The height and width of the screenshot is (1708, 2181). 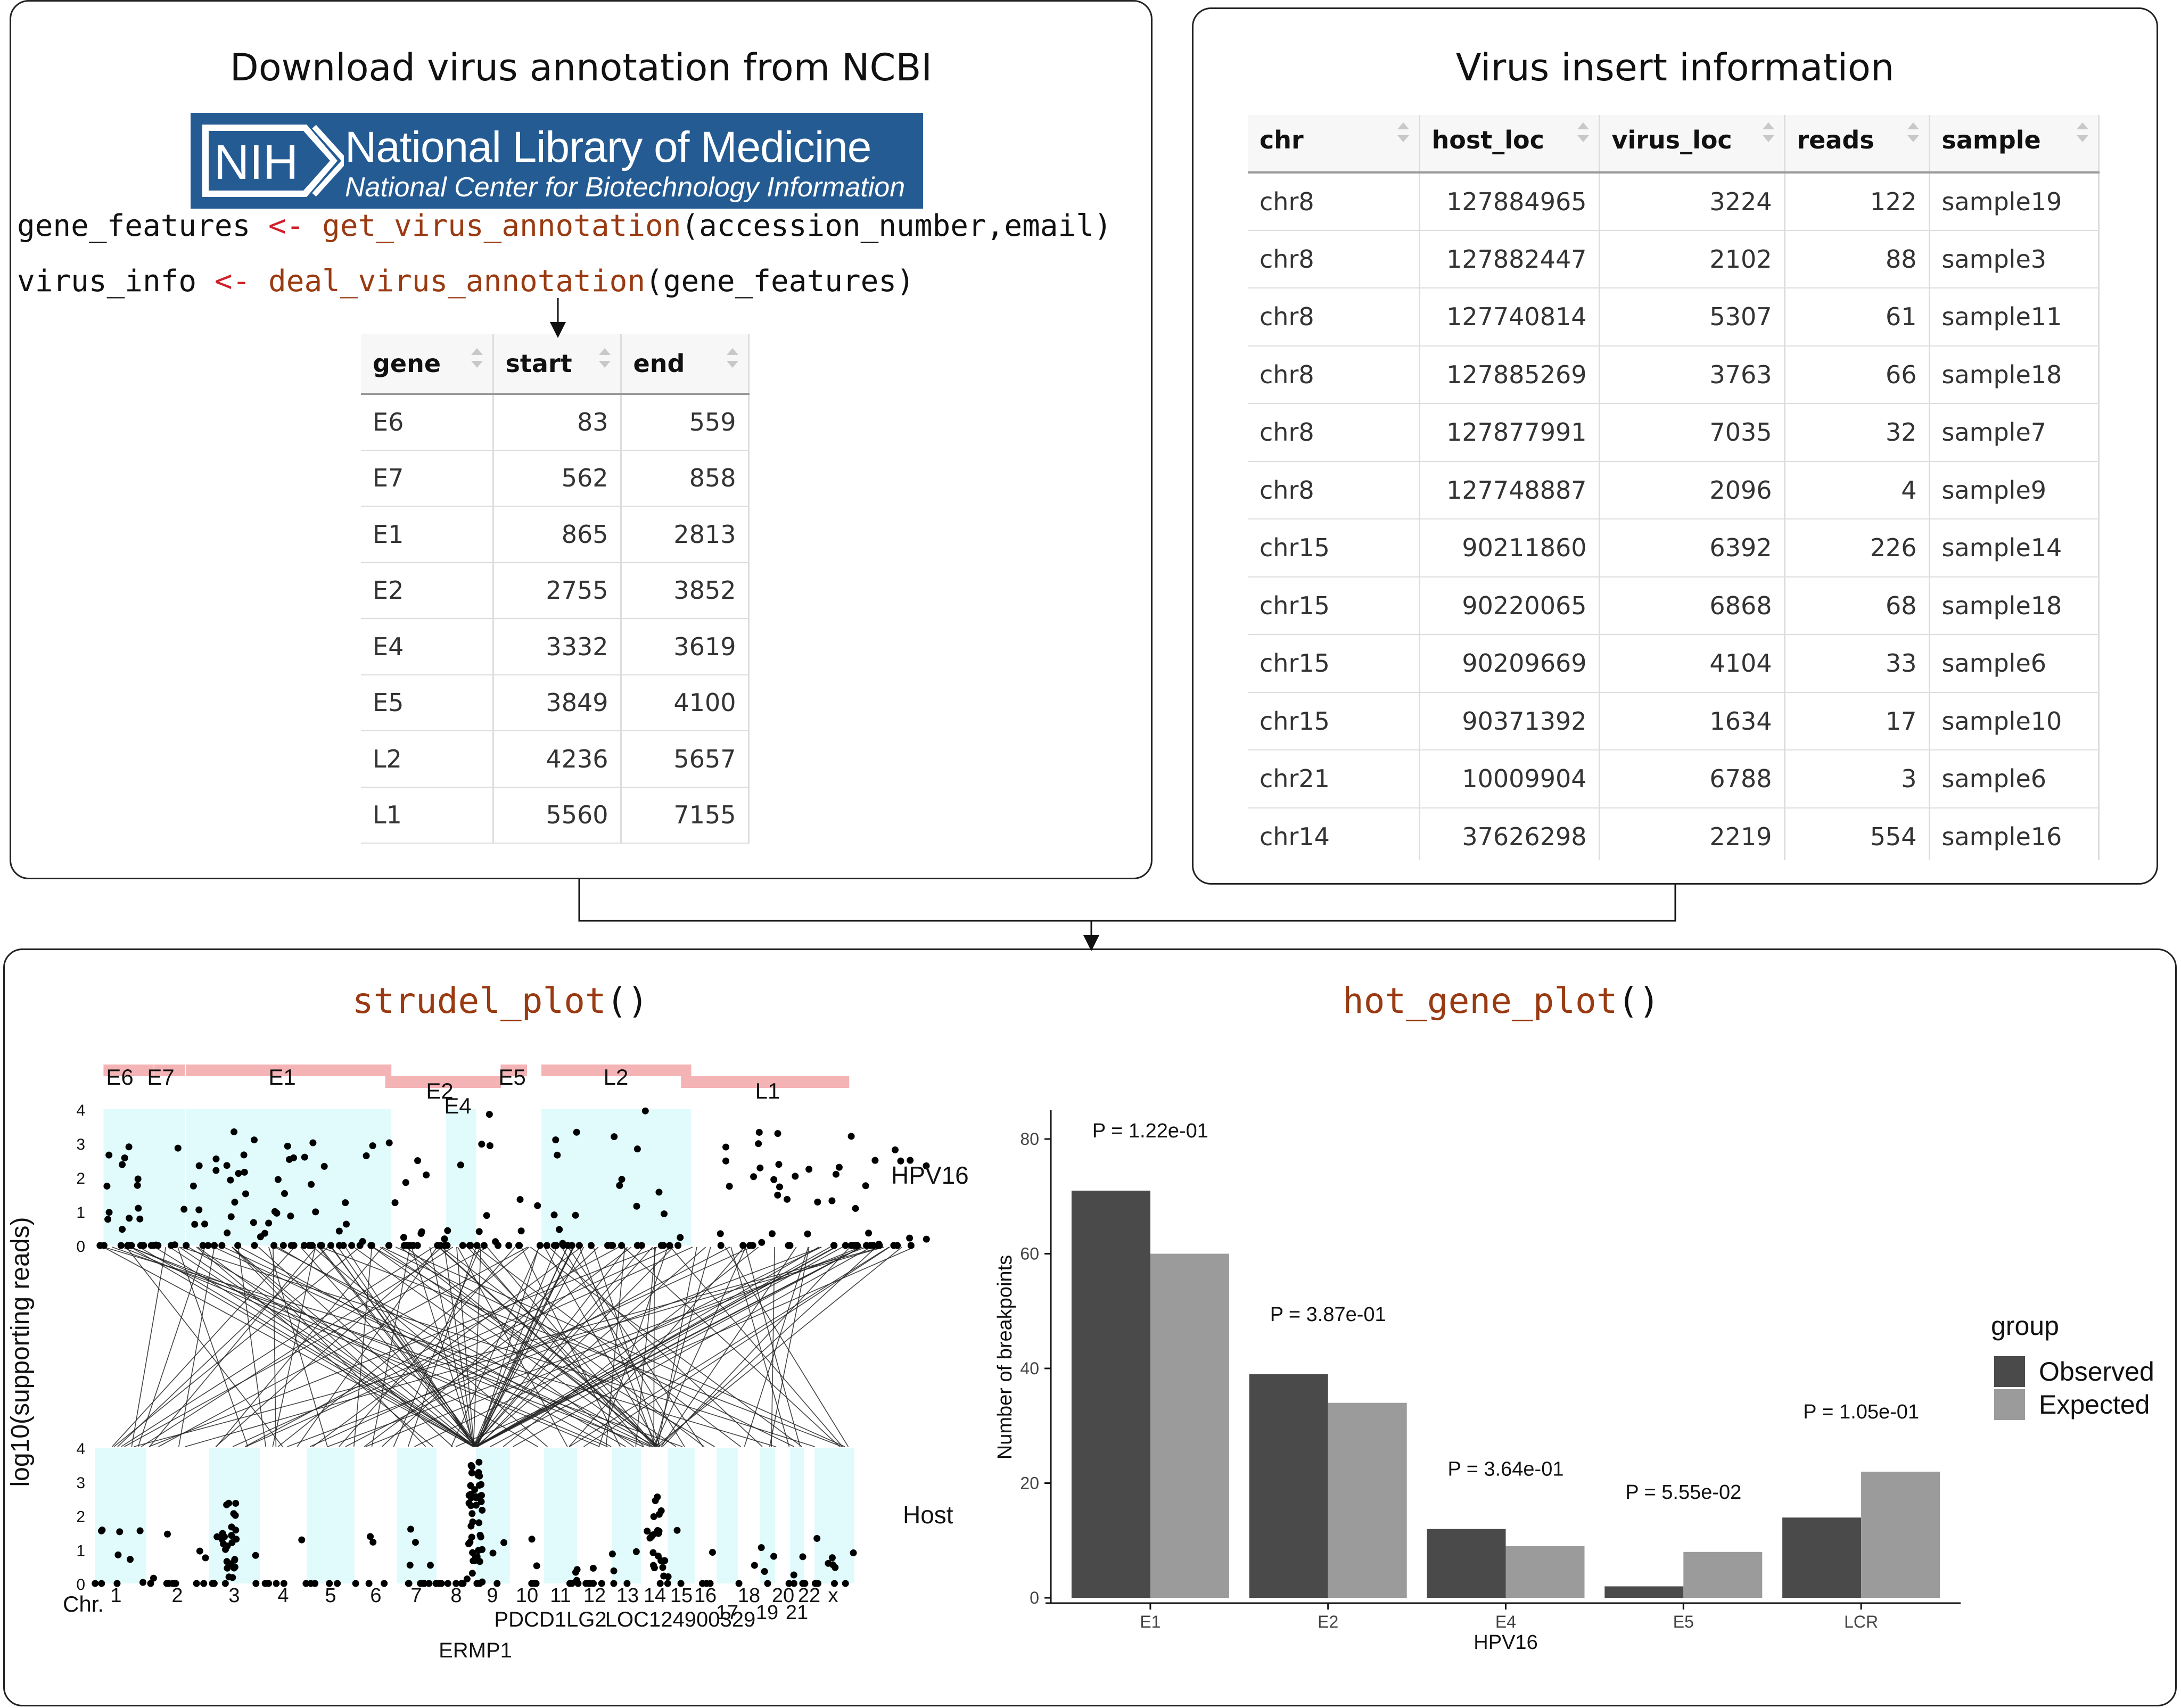 I want to click on gene-cell-end: 3619, so click(x=685, y=646).